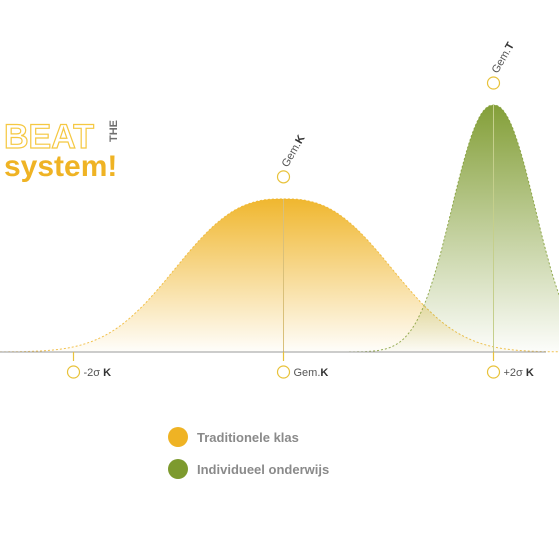 The image size is (559, 540). What do you see at coordinates (49, 136) in the screenshot?
I see `logo-beat-text: BEAT` at bounding box center [49, 136].